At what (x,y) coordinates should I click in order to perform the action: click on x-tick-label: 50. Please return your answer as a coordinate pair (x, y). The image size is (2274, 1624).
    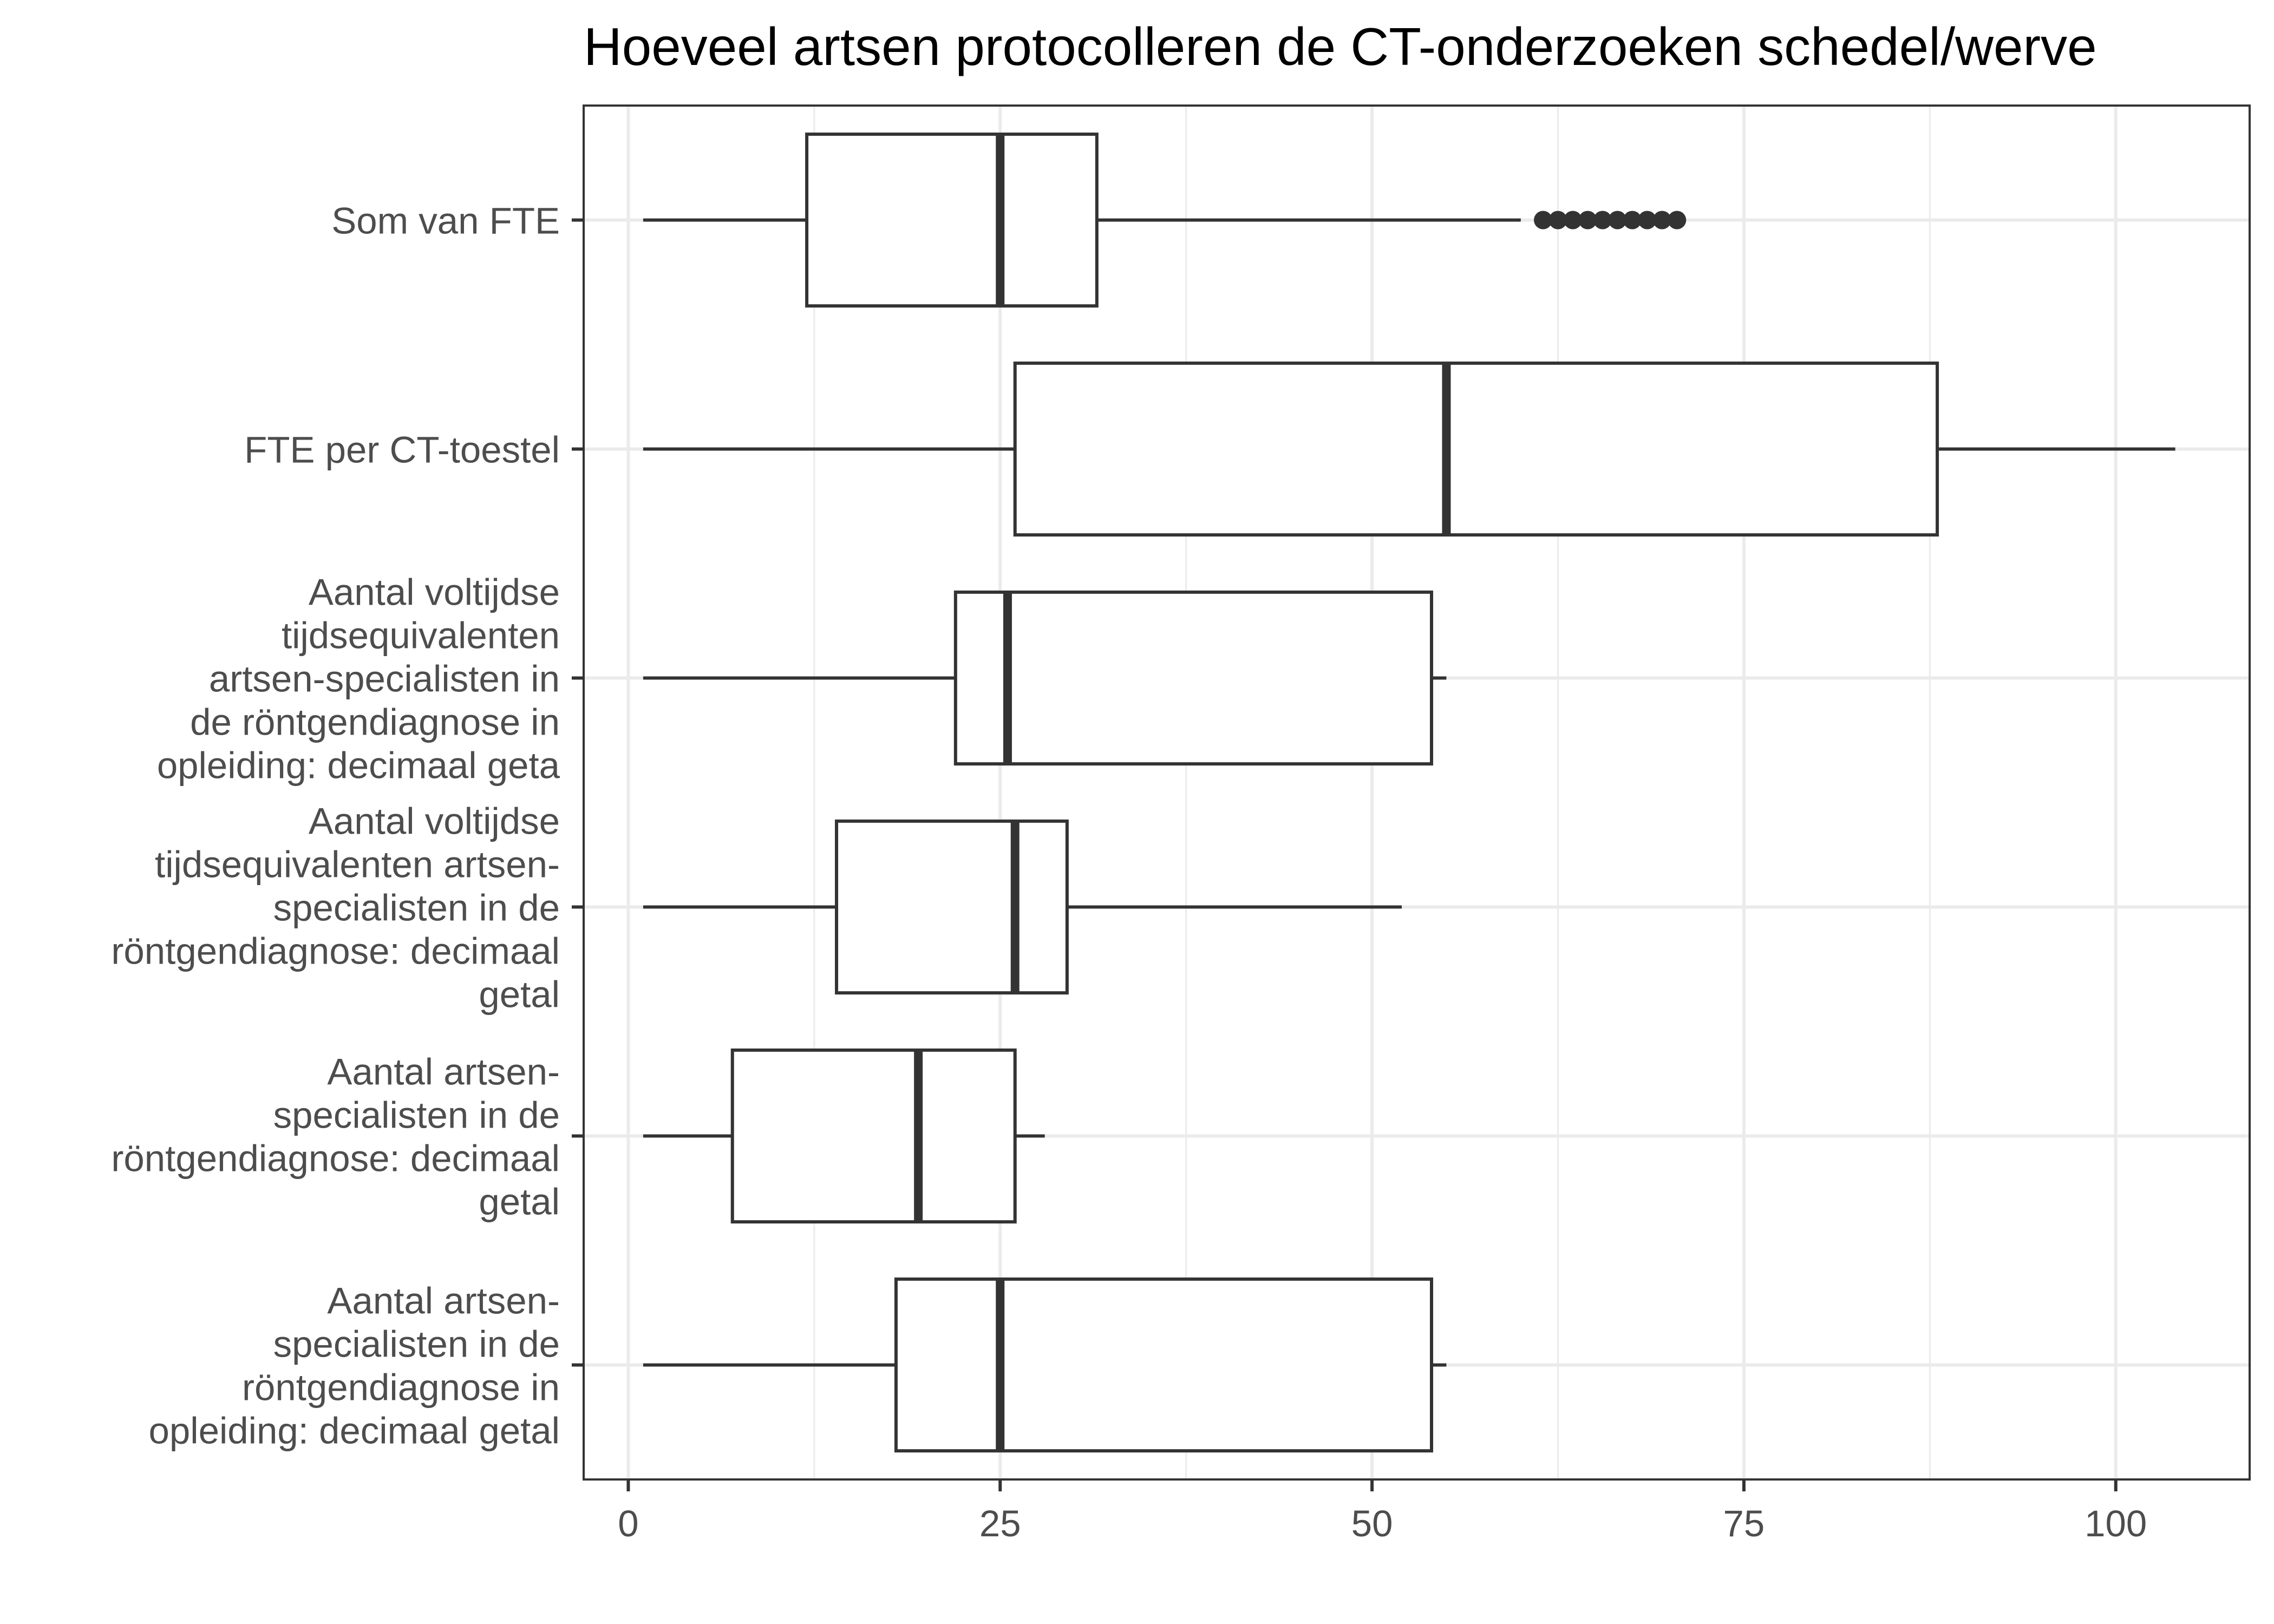
    Looking at the image, I should click on (1372, 1523).